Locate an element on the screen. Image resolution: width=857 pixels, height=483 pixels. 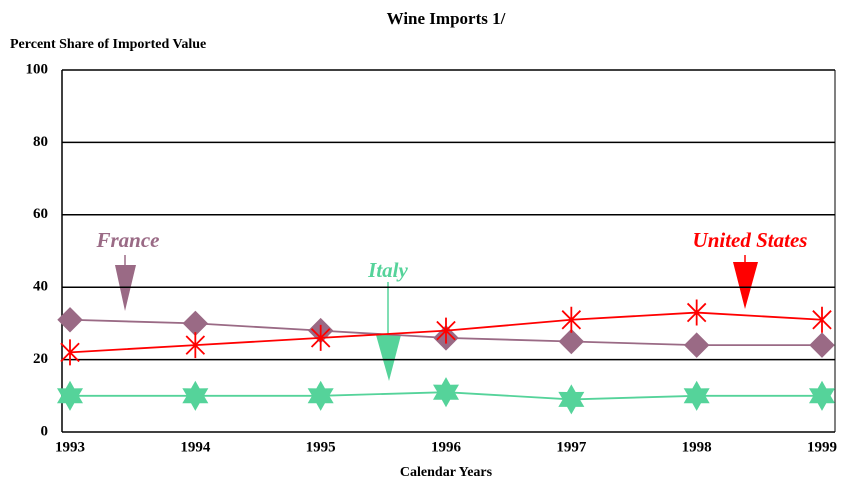
x-tick-label: 1999 is located at coordinates (822, 447).